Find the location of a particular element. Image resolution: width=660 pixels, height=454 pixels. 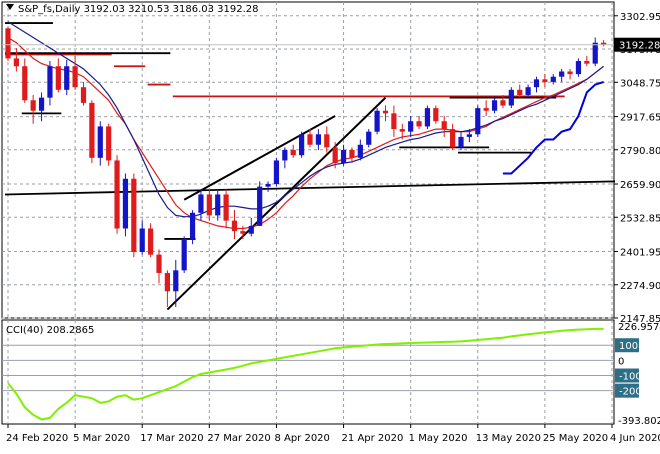

moving-average-line is located at coordinates (553, 128).